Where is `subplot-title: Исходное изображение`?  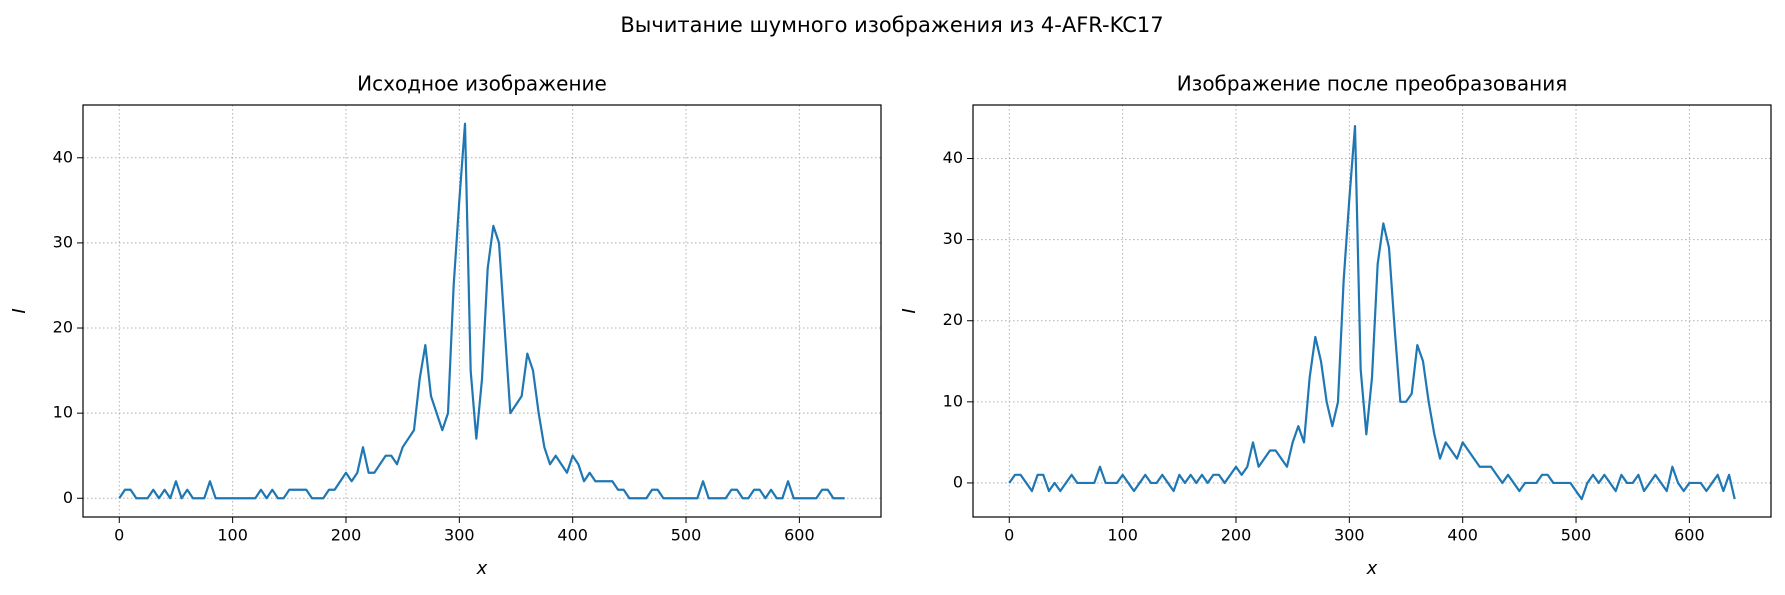 subplot-title: Исходное изображение is located at coordinates (482, 84).